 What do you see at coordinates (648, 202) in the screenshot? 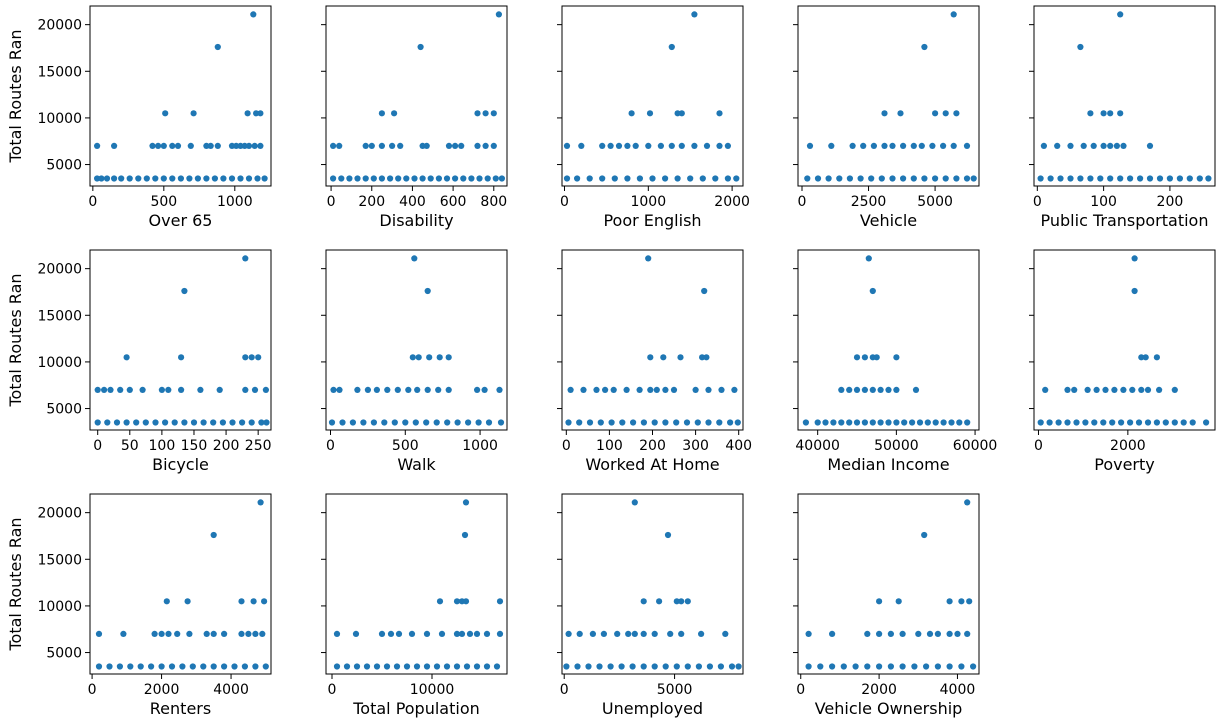
I see `x-tick-label: 1000` at bounding box center [648, 202].